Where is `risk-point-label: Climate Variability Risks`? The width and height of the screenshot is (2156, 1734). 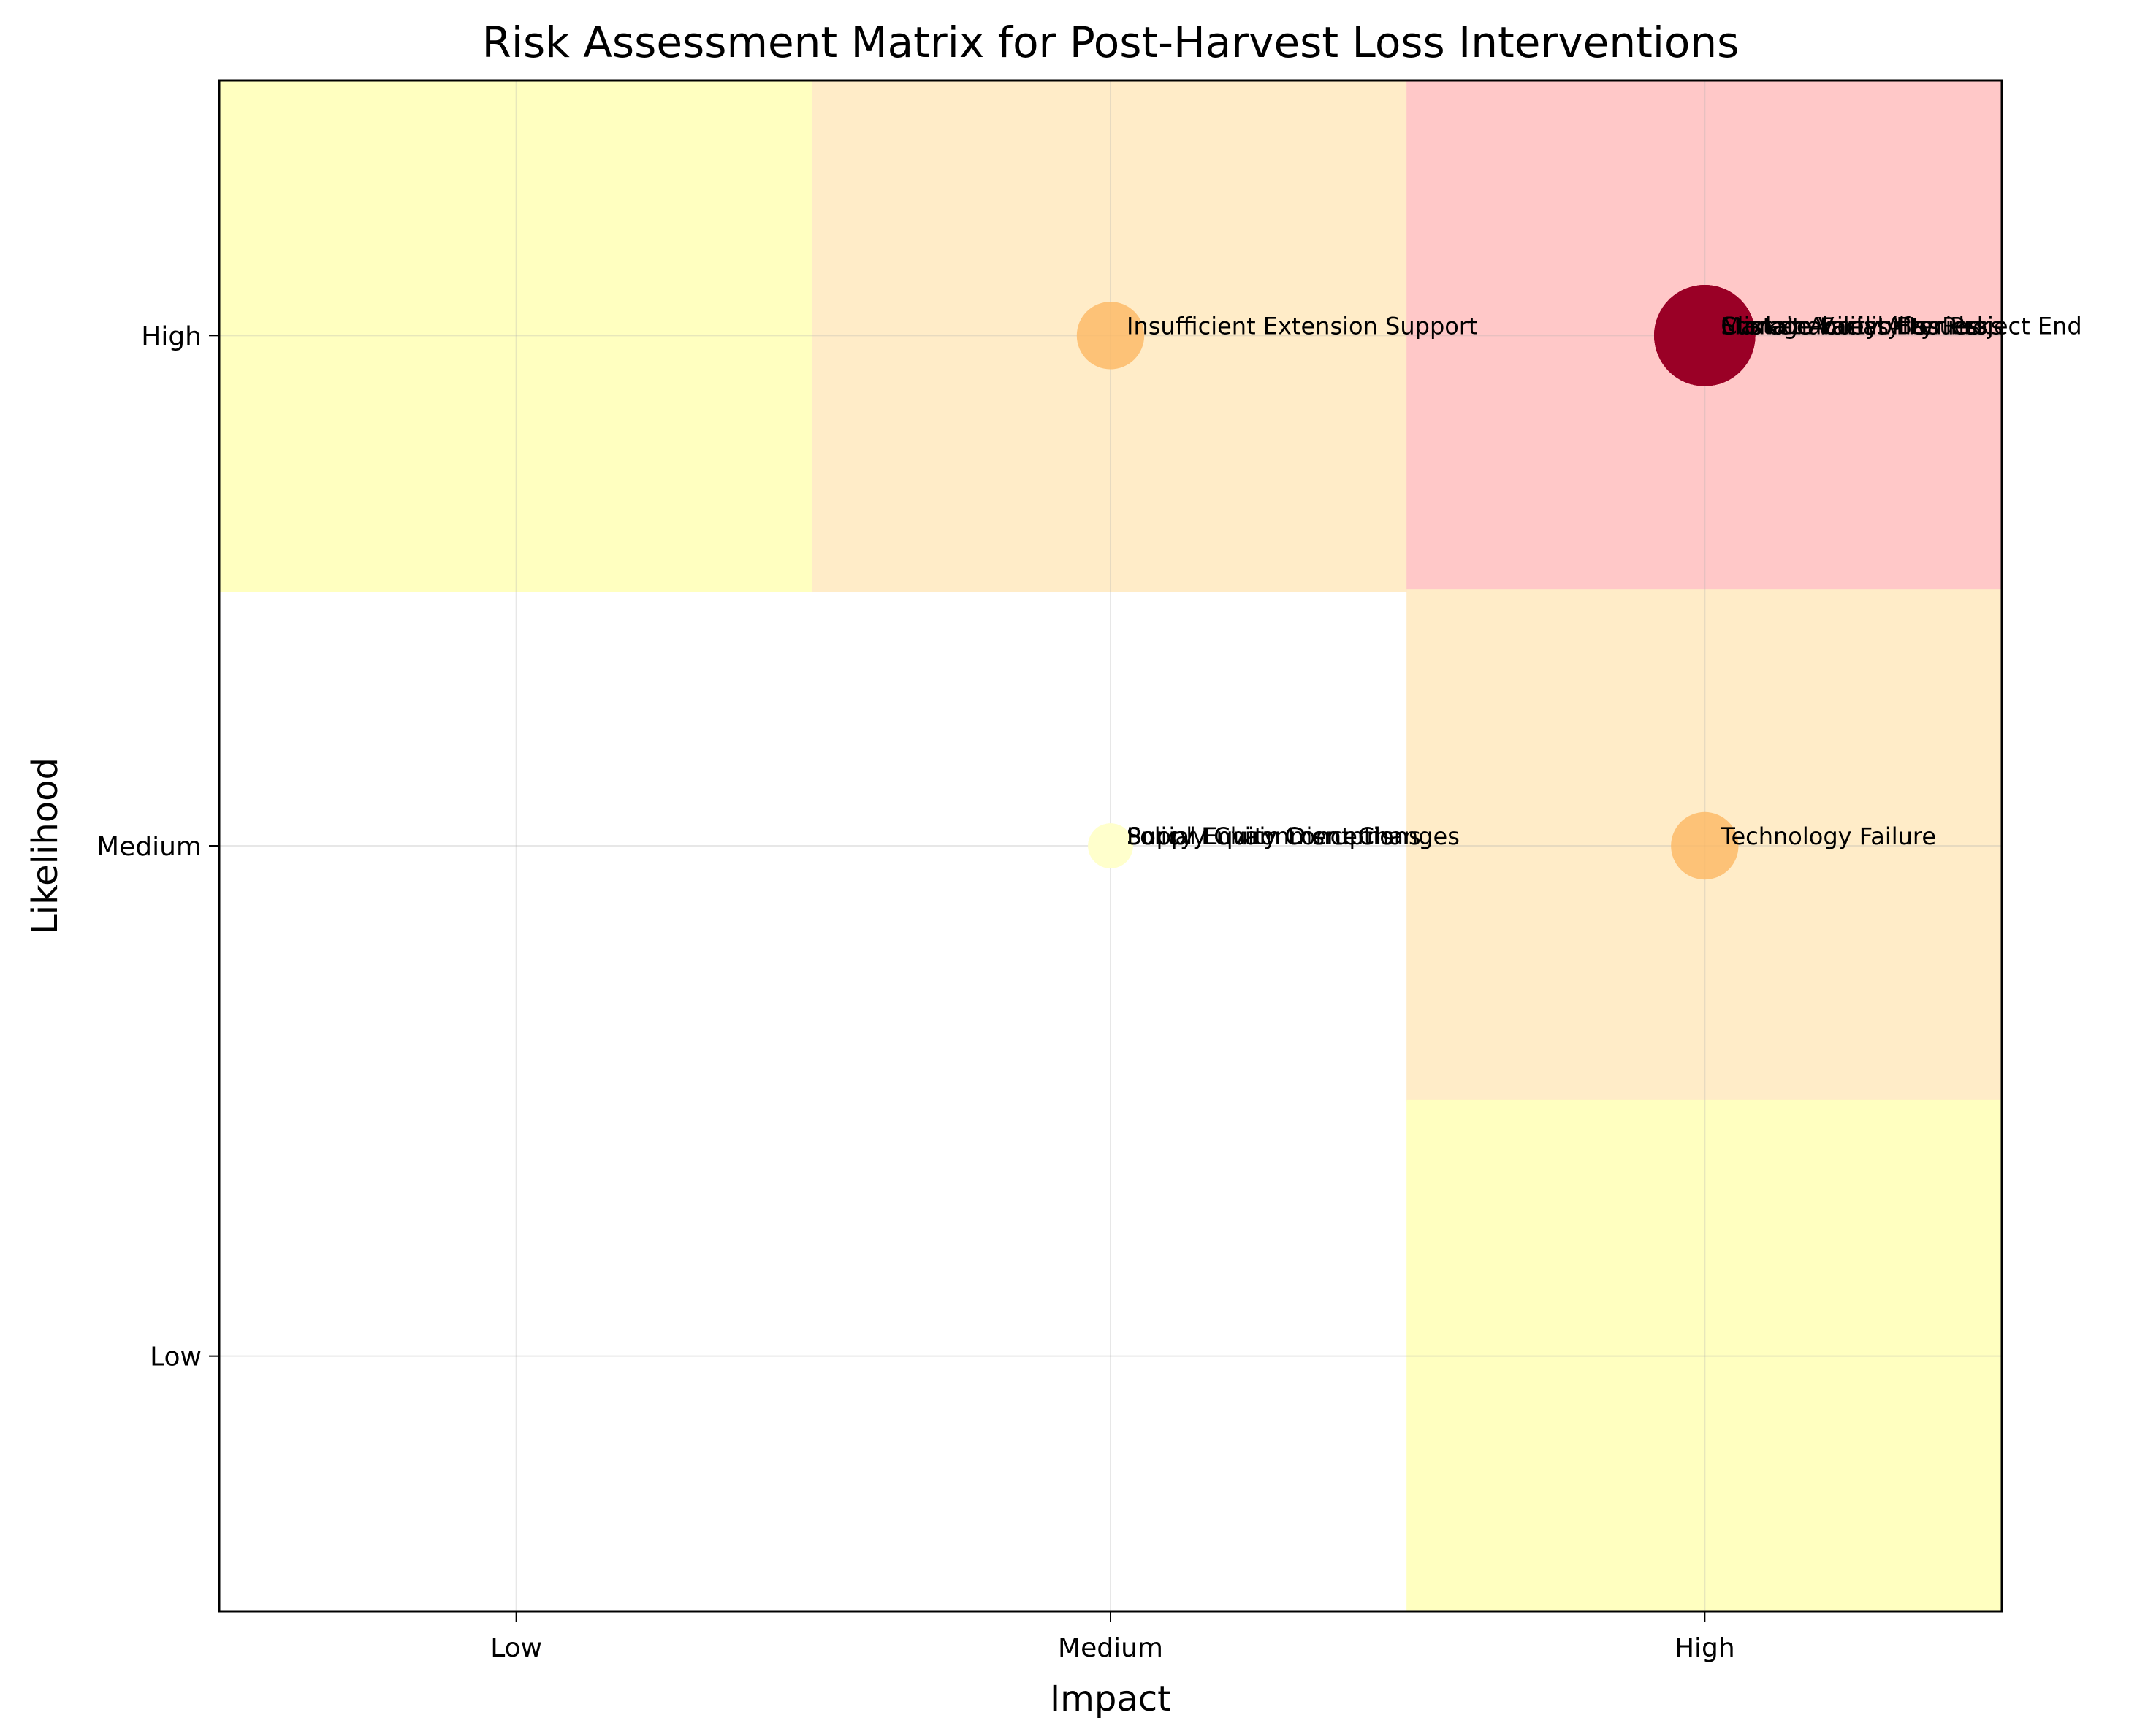
risk-point-label: Climate Variability Risks is located at coordinates (1862, 326).